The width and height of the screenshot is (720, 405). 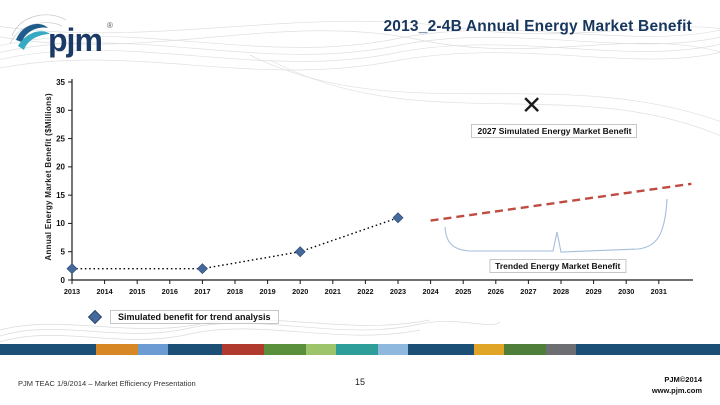 What do you see at coordinates (333, 291) in the screenshot?
I see `svg-text: 2021` at bounding box center [333, 291].